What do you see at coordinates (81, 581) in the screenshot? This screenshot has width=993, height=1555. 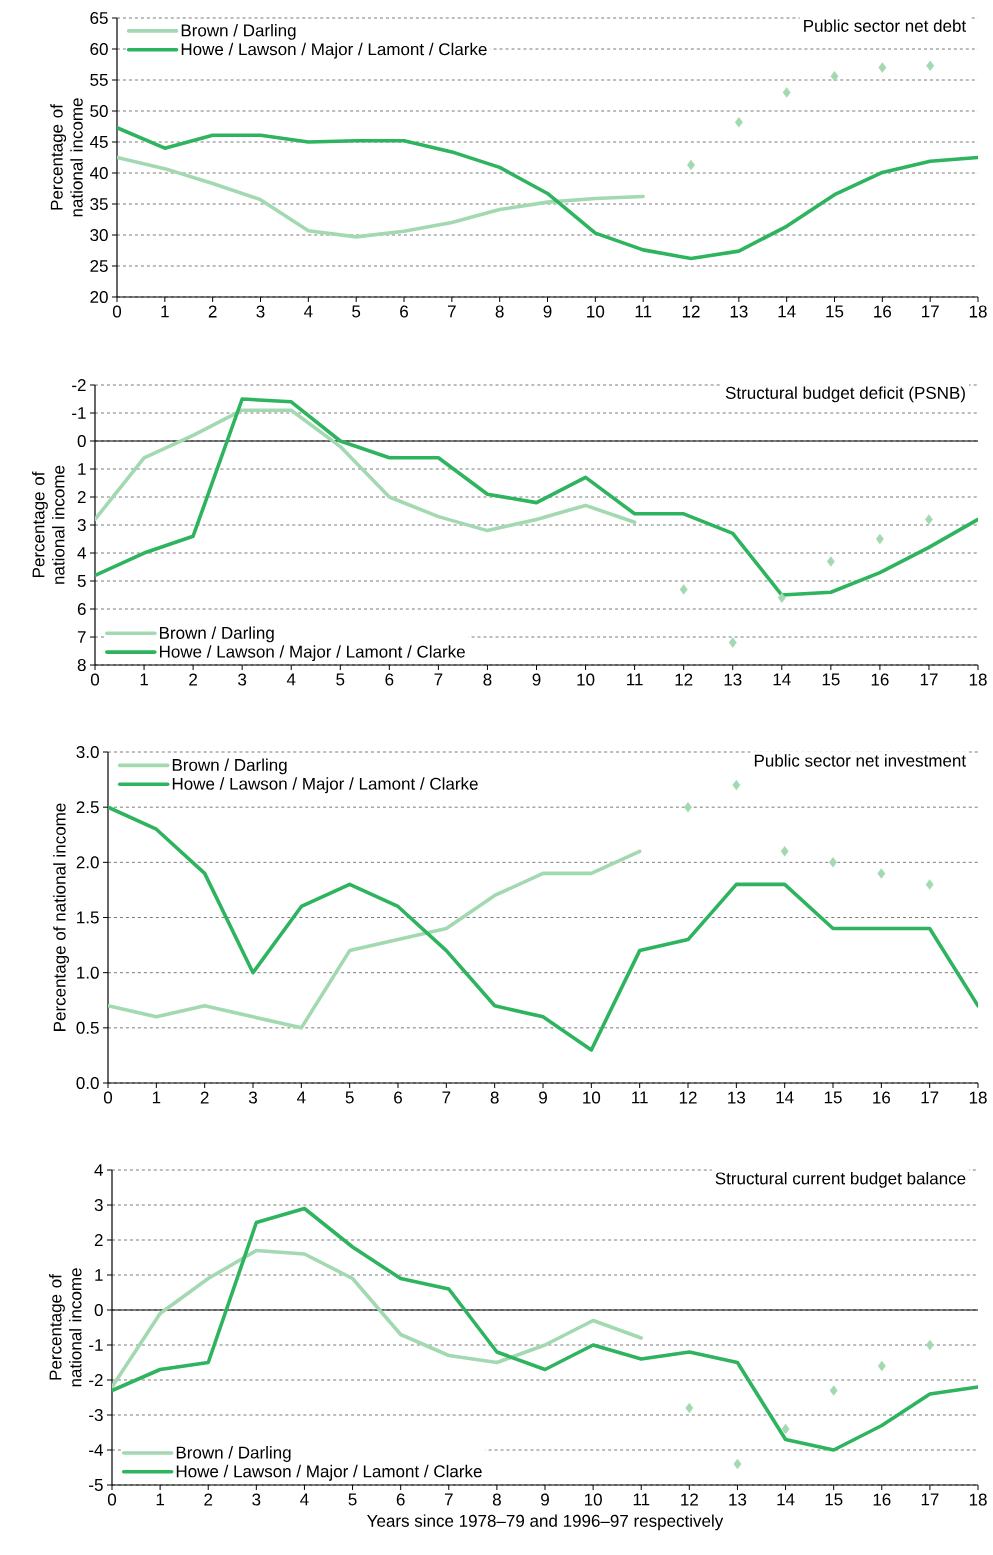 I see `y-tick-label: 5` at bounding box center [81, 581].